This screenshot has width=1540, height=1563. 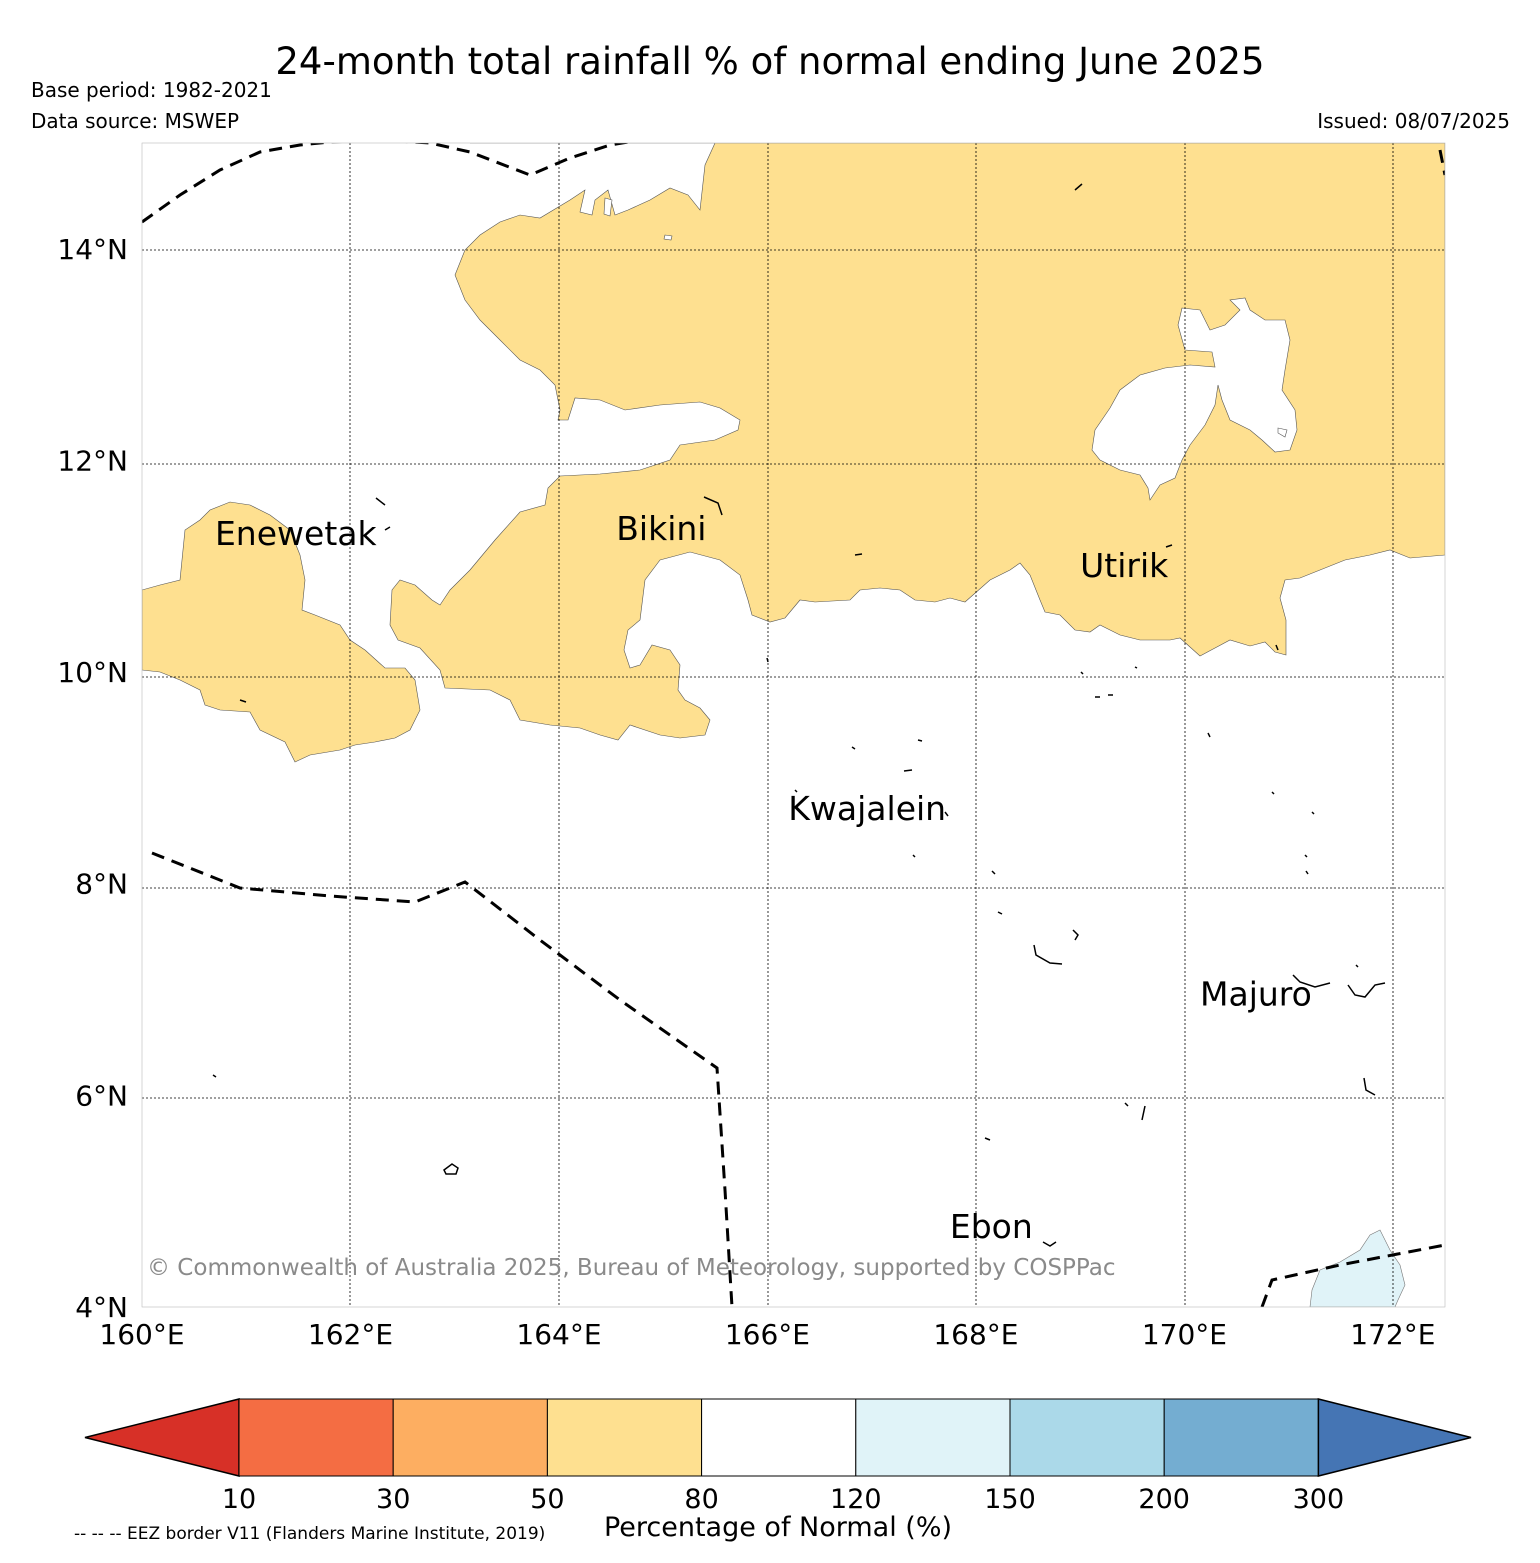 What do you see at coordinates (701, 1499) in the screenshot?
I see `colorbar-tick-label: 80` at bounding box center [701, 1499].